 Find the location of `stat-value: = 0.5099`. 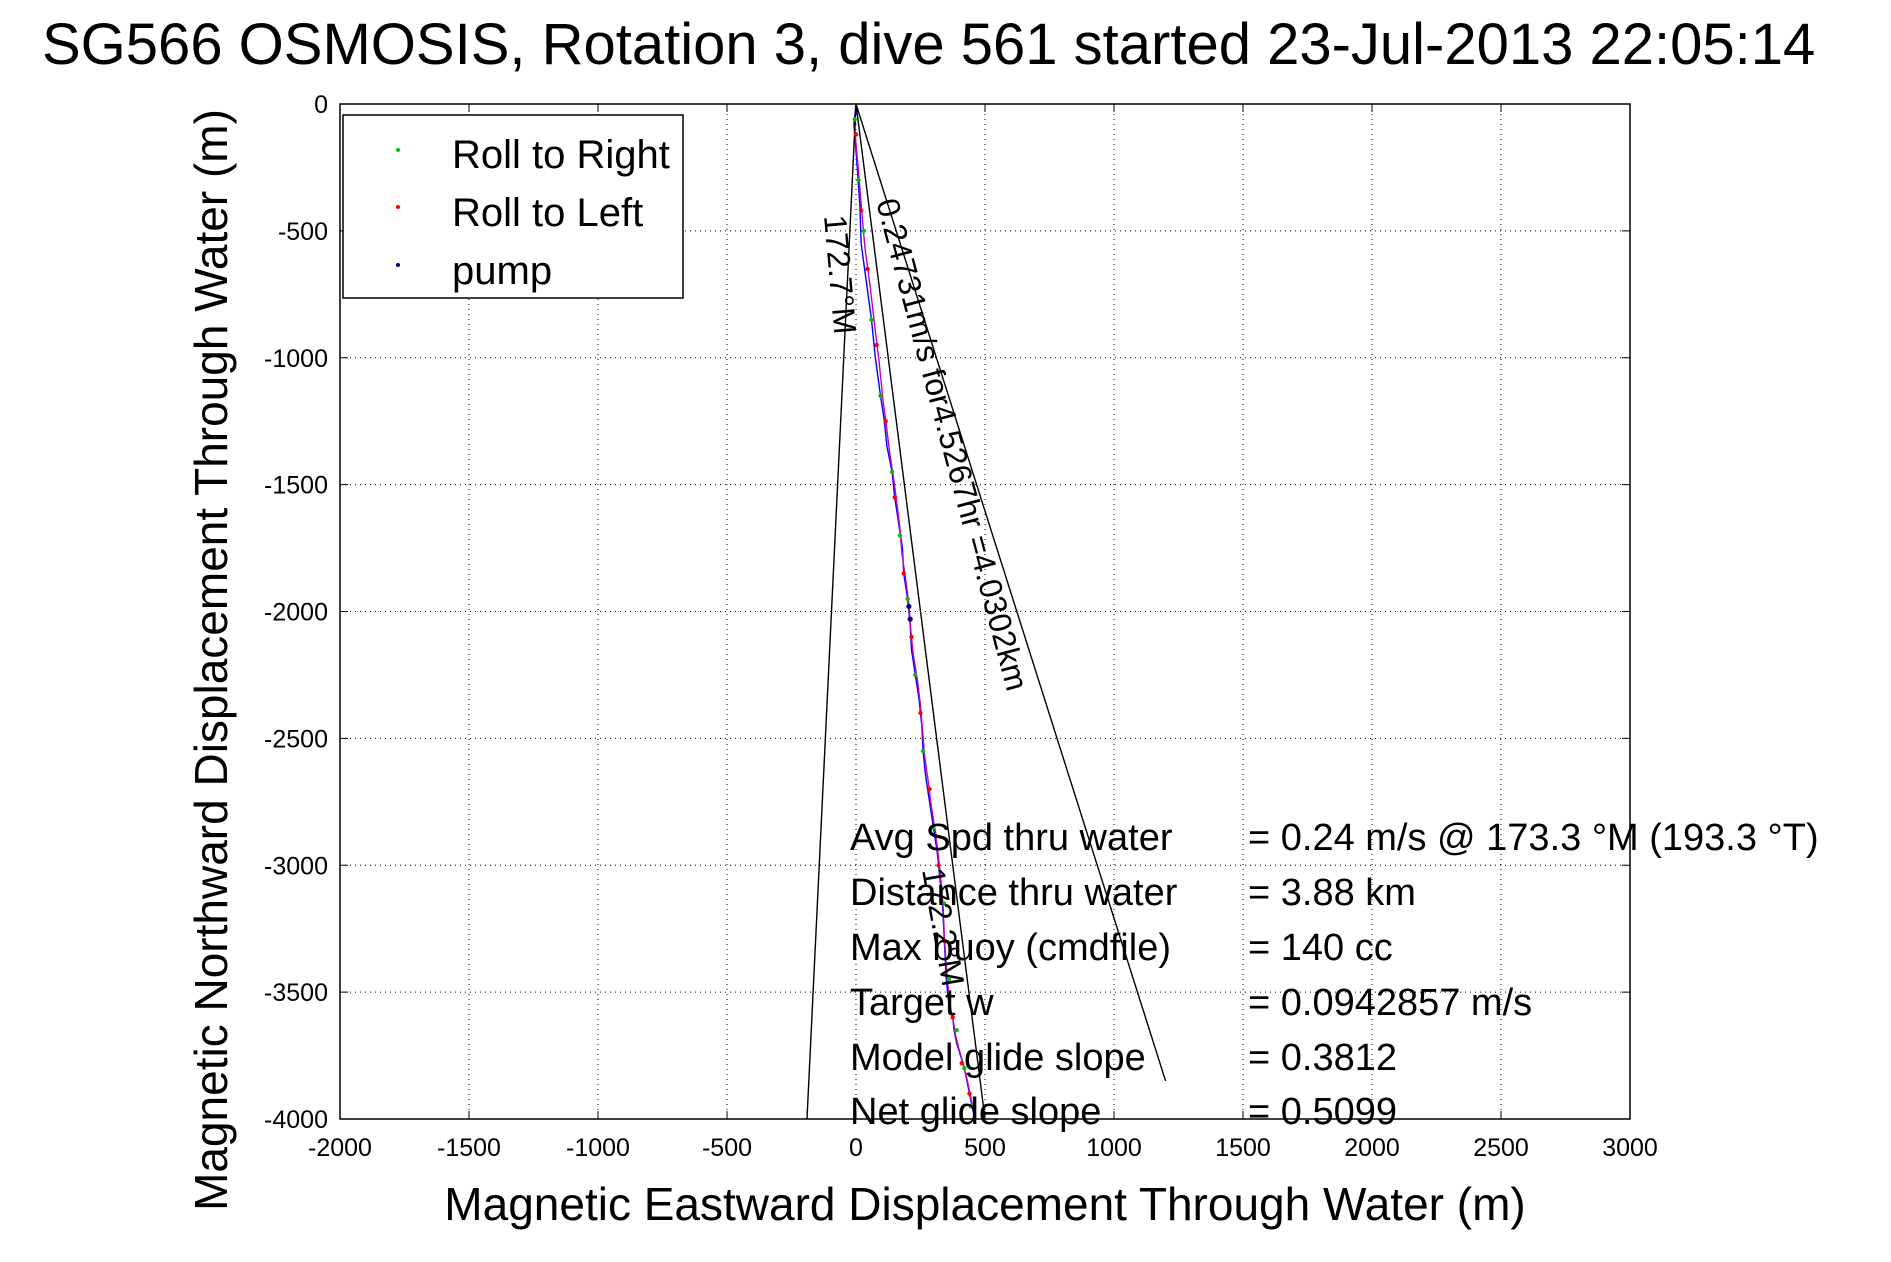

stat-value: = 0.5099 is located at coordinates (1322, 1112).